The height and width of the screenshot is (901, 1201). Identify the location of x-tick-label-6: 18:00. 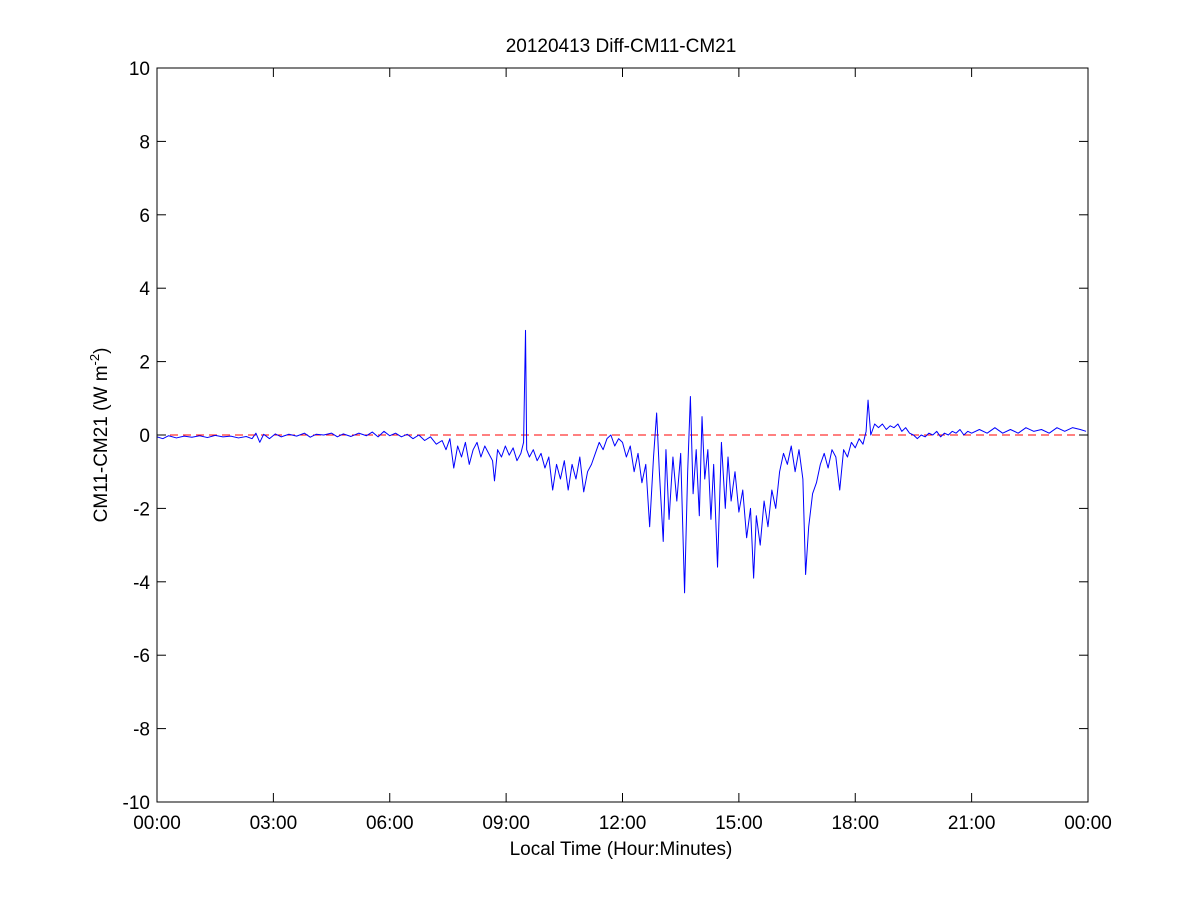
(855, 823).